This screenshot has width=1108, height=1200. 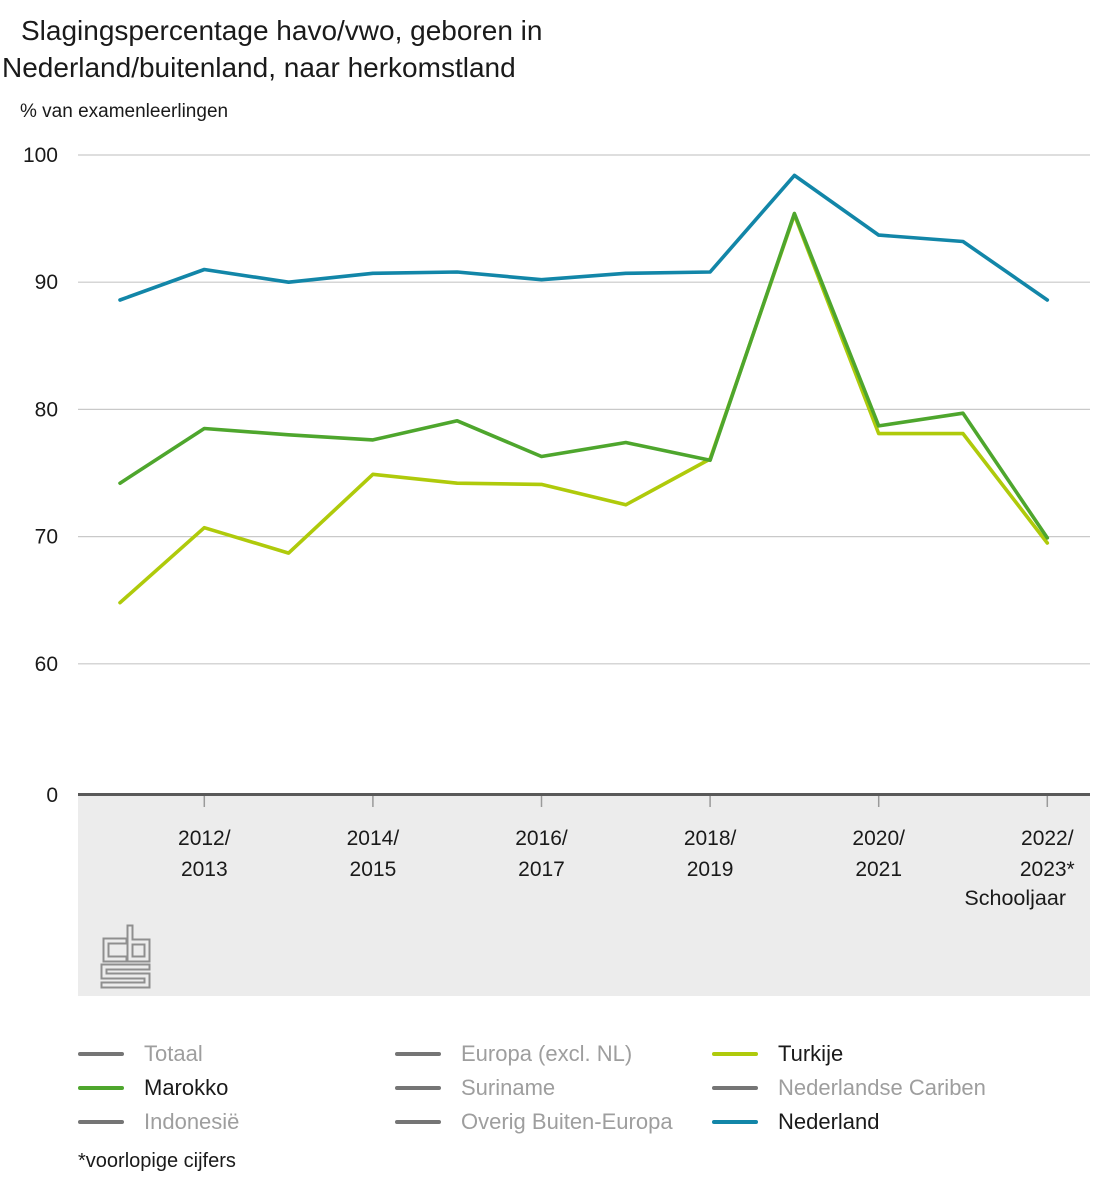 I want to click on x-axis-title: Schooljaar, so click(x=1015, y=898).